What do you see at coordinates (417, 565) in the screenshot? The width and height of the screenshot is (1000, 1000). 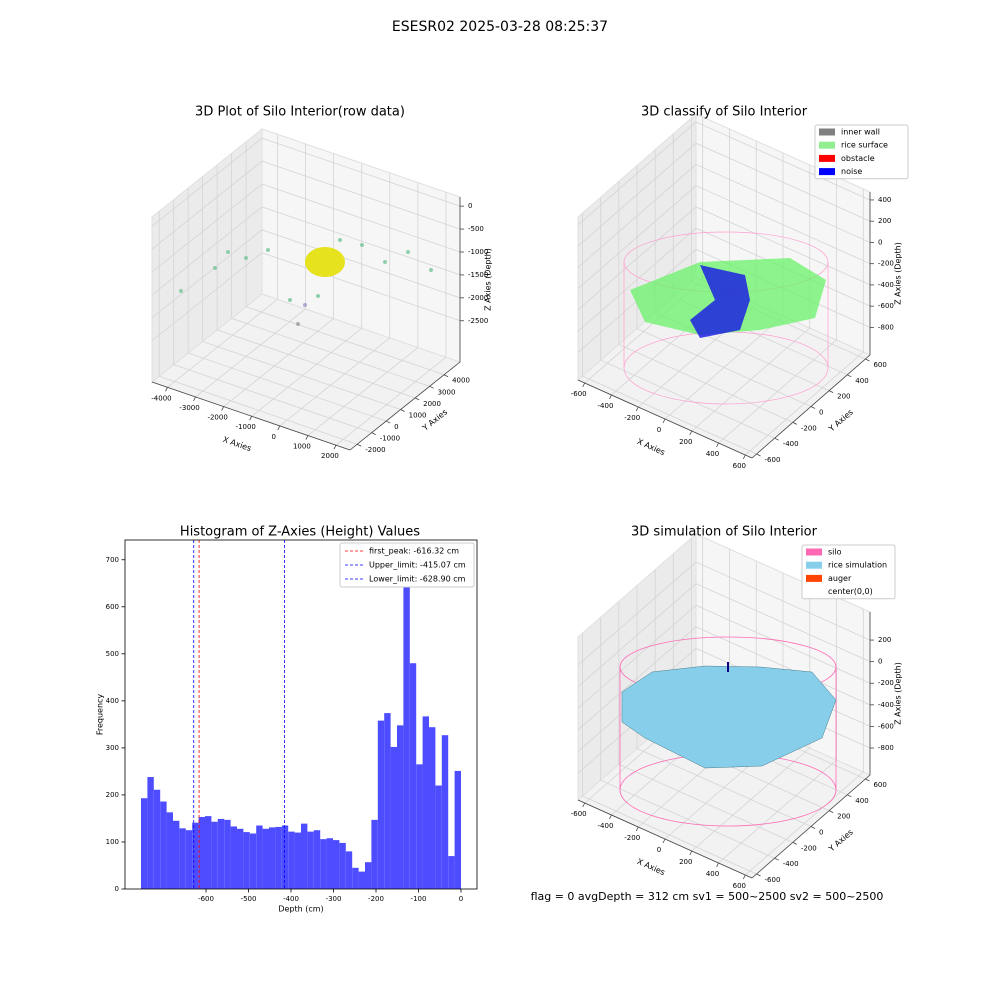 I see `legend-label: Upper_limit: -415.07 cm` at bounding box center [417, 565].